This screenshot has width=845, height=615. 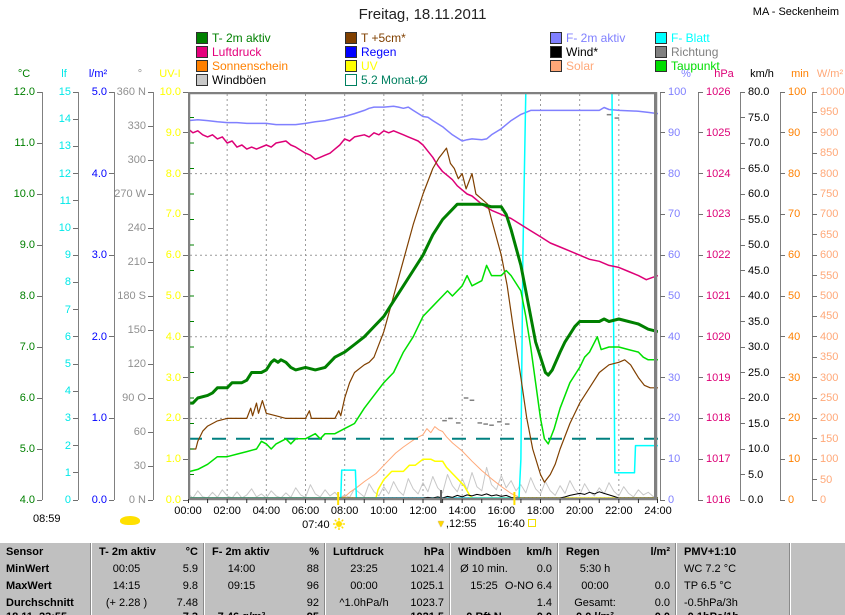 I want to click on axis-tick-label: 80, so click(x=674, y=173).